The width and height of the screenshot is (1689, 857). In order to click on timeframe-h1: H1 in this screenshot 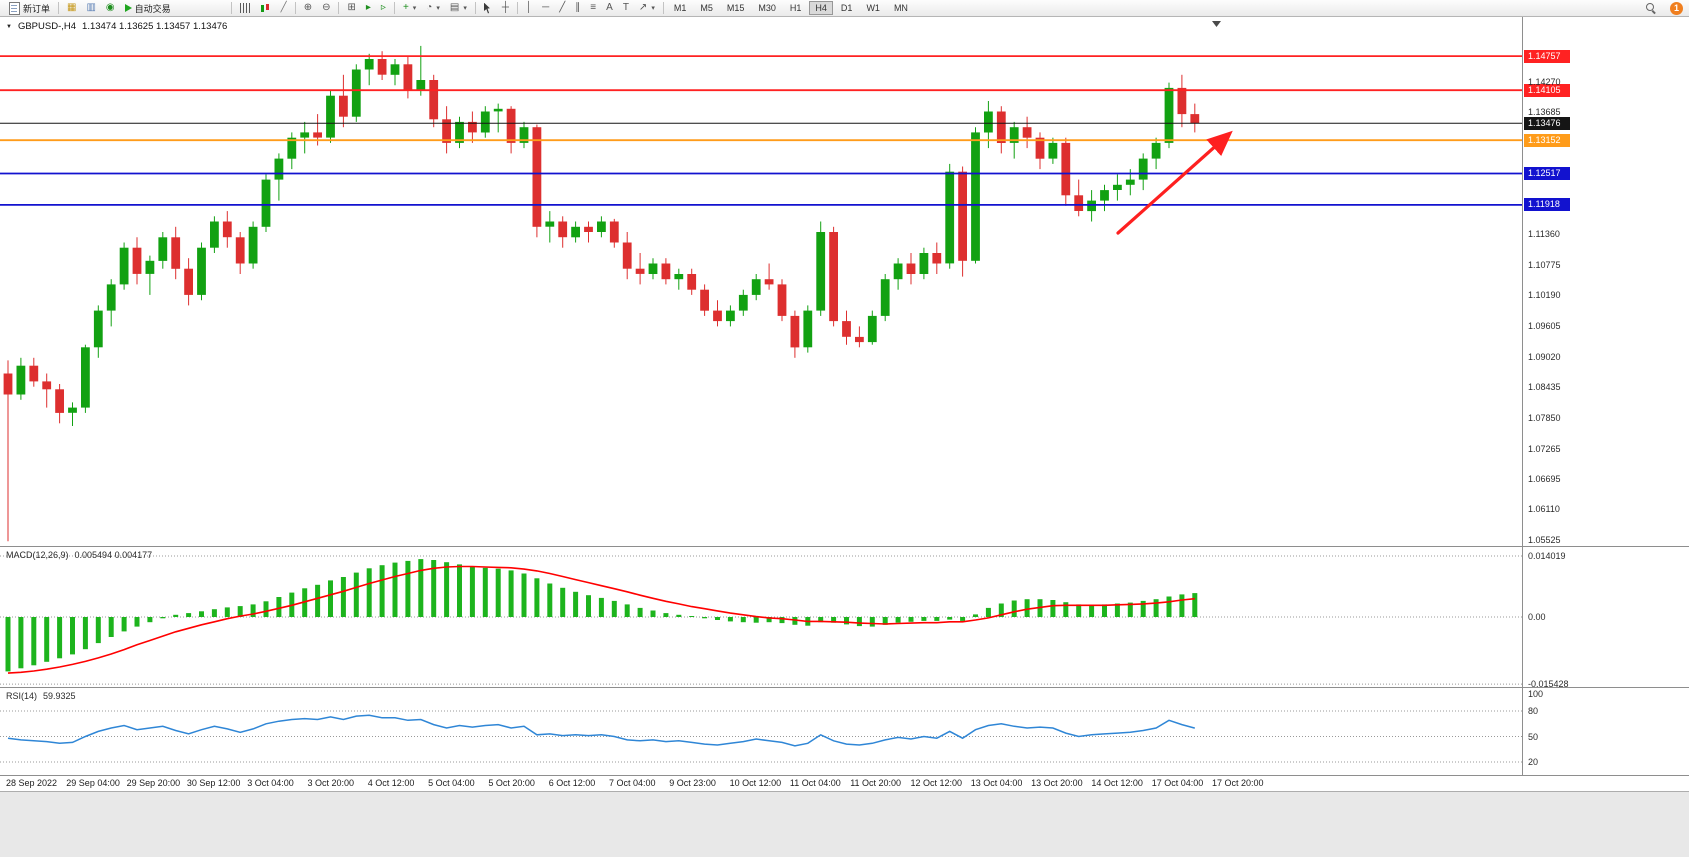, I will do `click(796, 8)`.